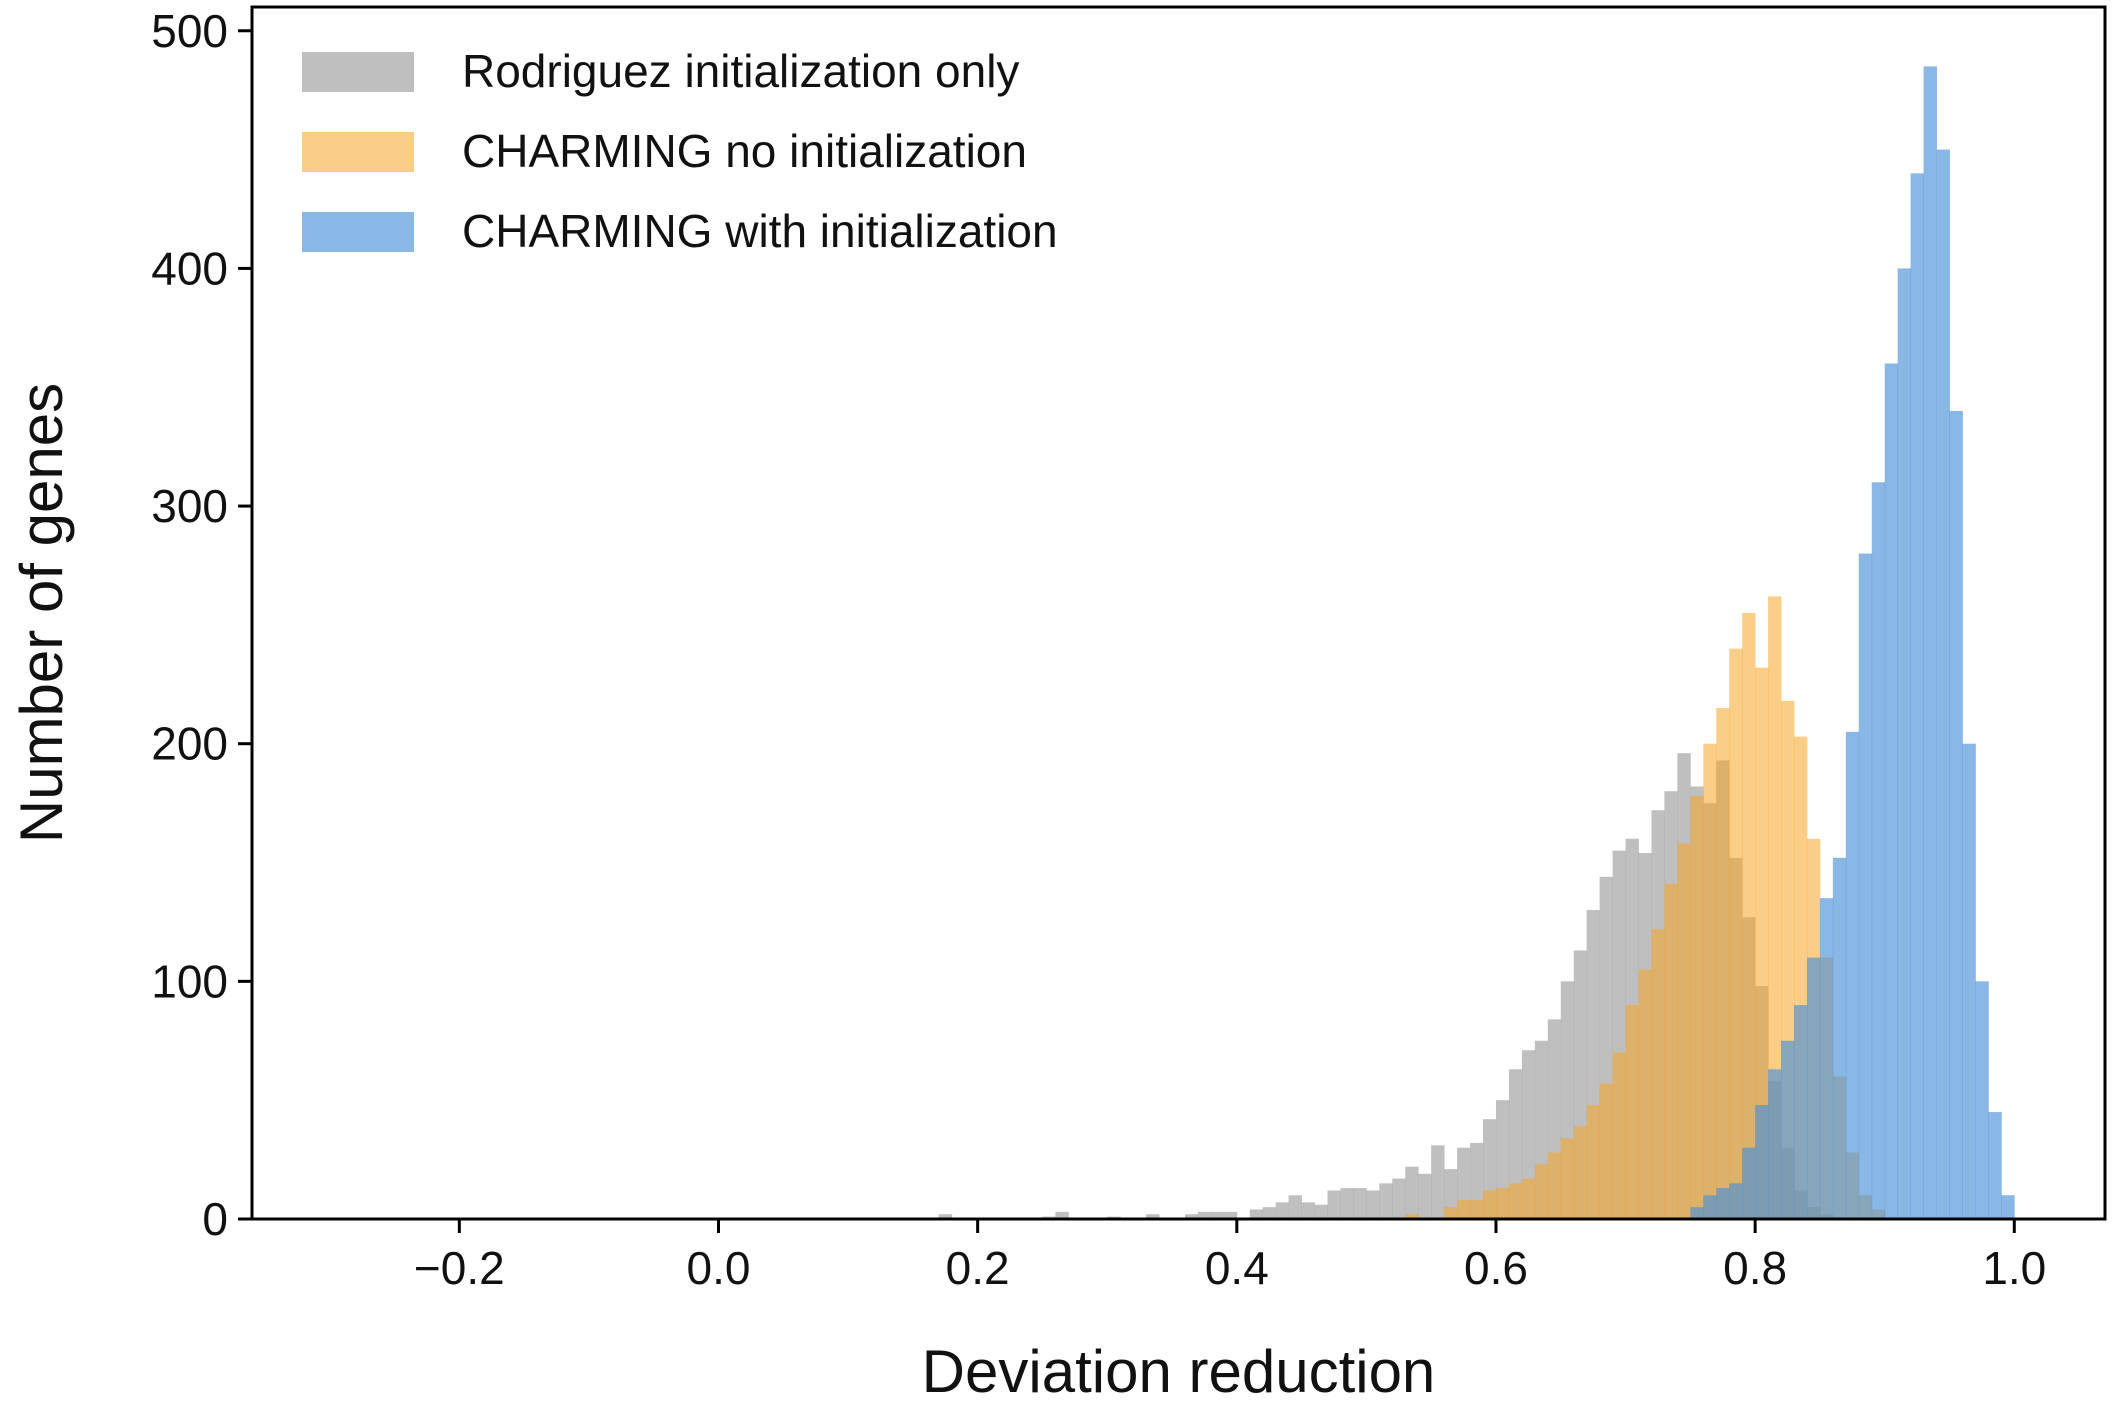  I want to click on x-tick-label: 0.6, so click(1496, 1268).